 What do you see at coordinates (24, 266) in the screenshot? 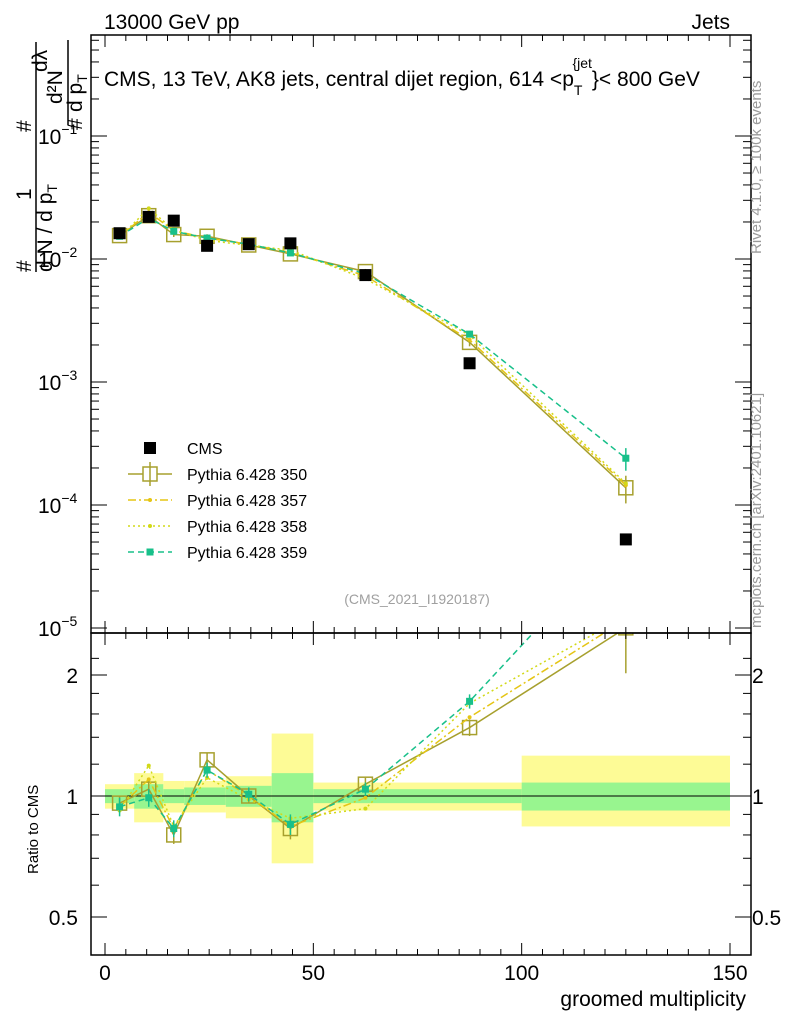
I see `y-label-hash: #` at bounding box center [24, 266].